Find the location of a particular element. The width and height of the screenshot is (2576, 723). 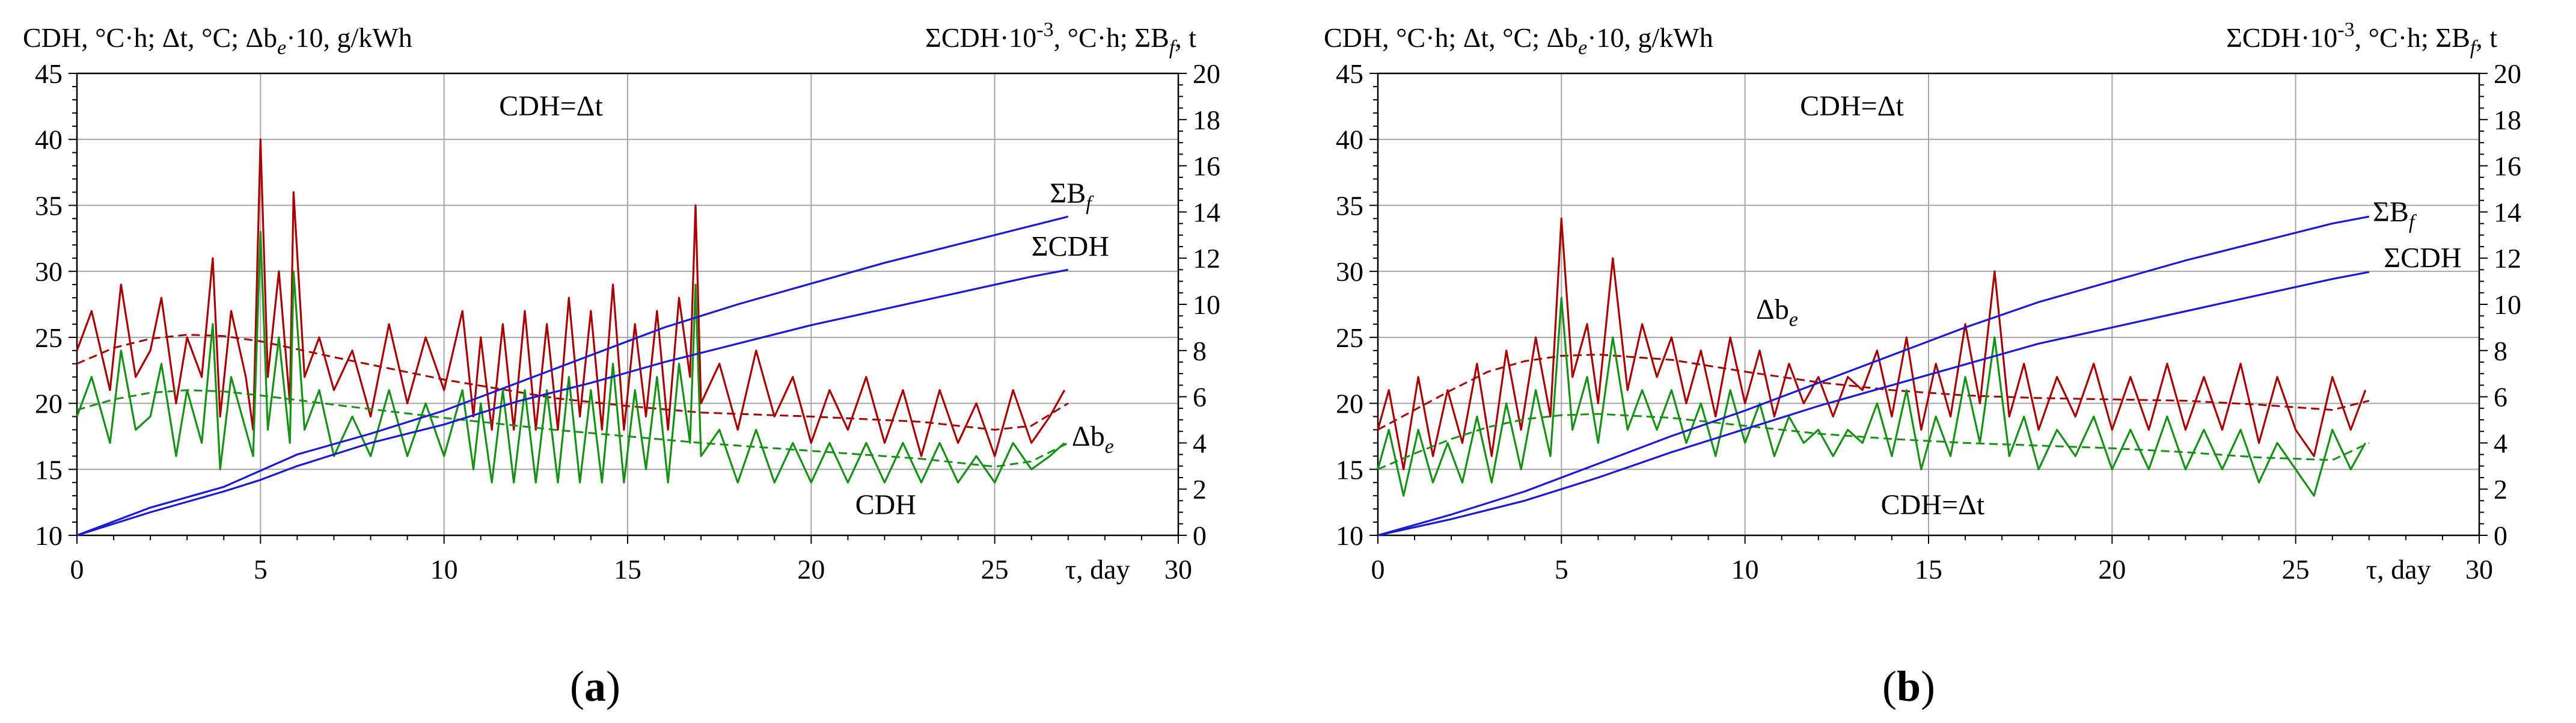

series-line--b-e is located at coordinates (1872, 344).